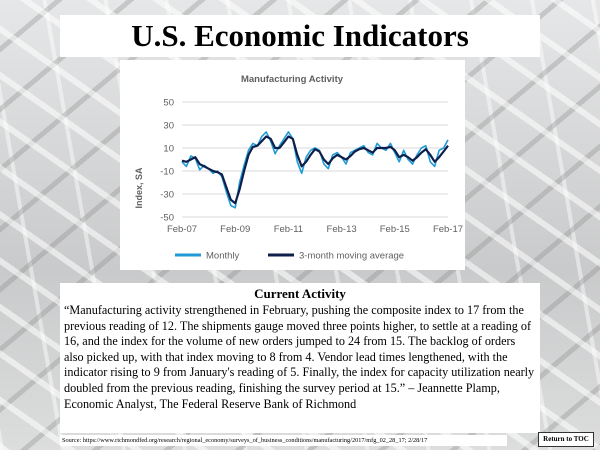 The width and height of the screenshot is (600, 450). Describe the element at coordinates (223, 256) in the screenshot. I see `legend-label: Monthly` at that location.